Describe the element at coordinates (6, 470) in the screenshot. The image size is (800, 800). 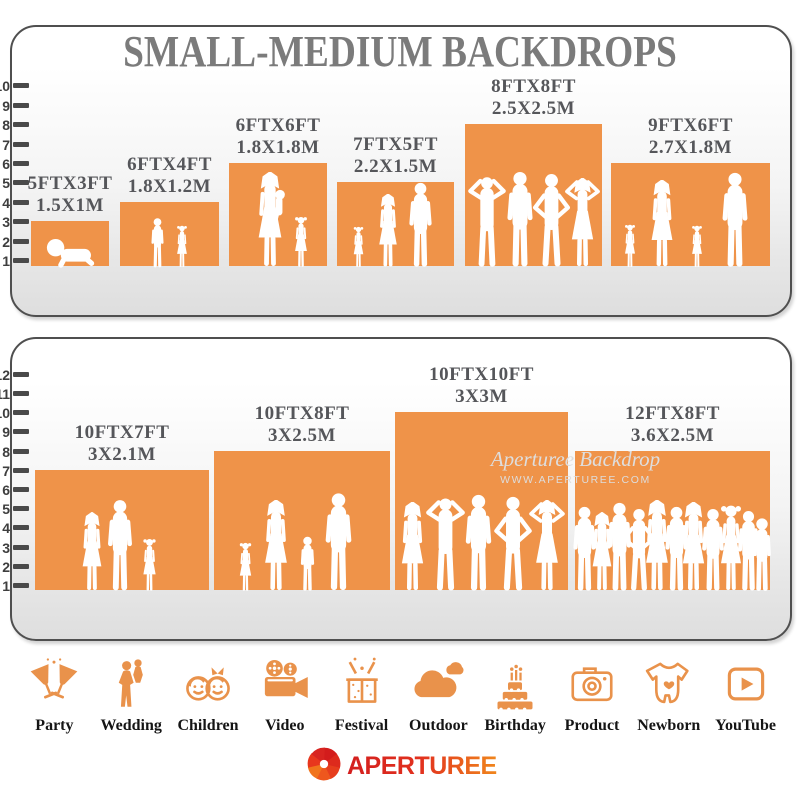
I see `ruler-number: 7` at that location.